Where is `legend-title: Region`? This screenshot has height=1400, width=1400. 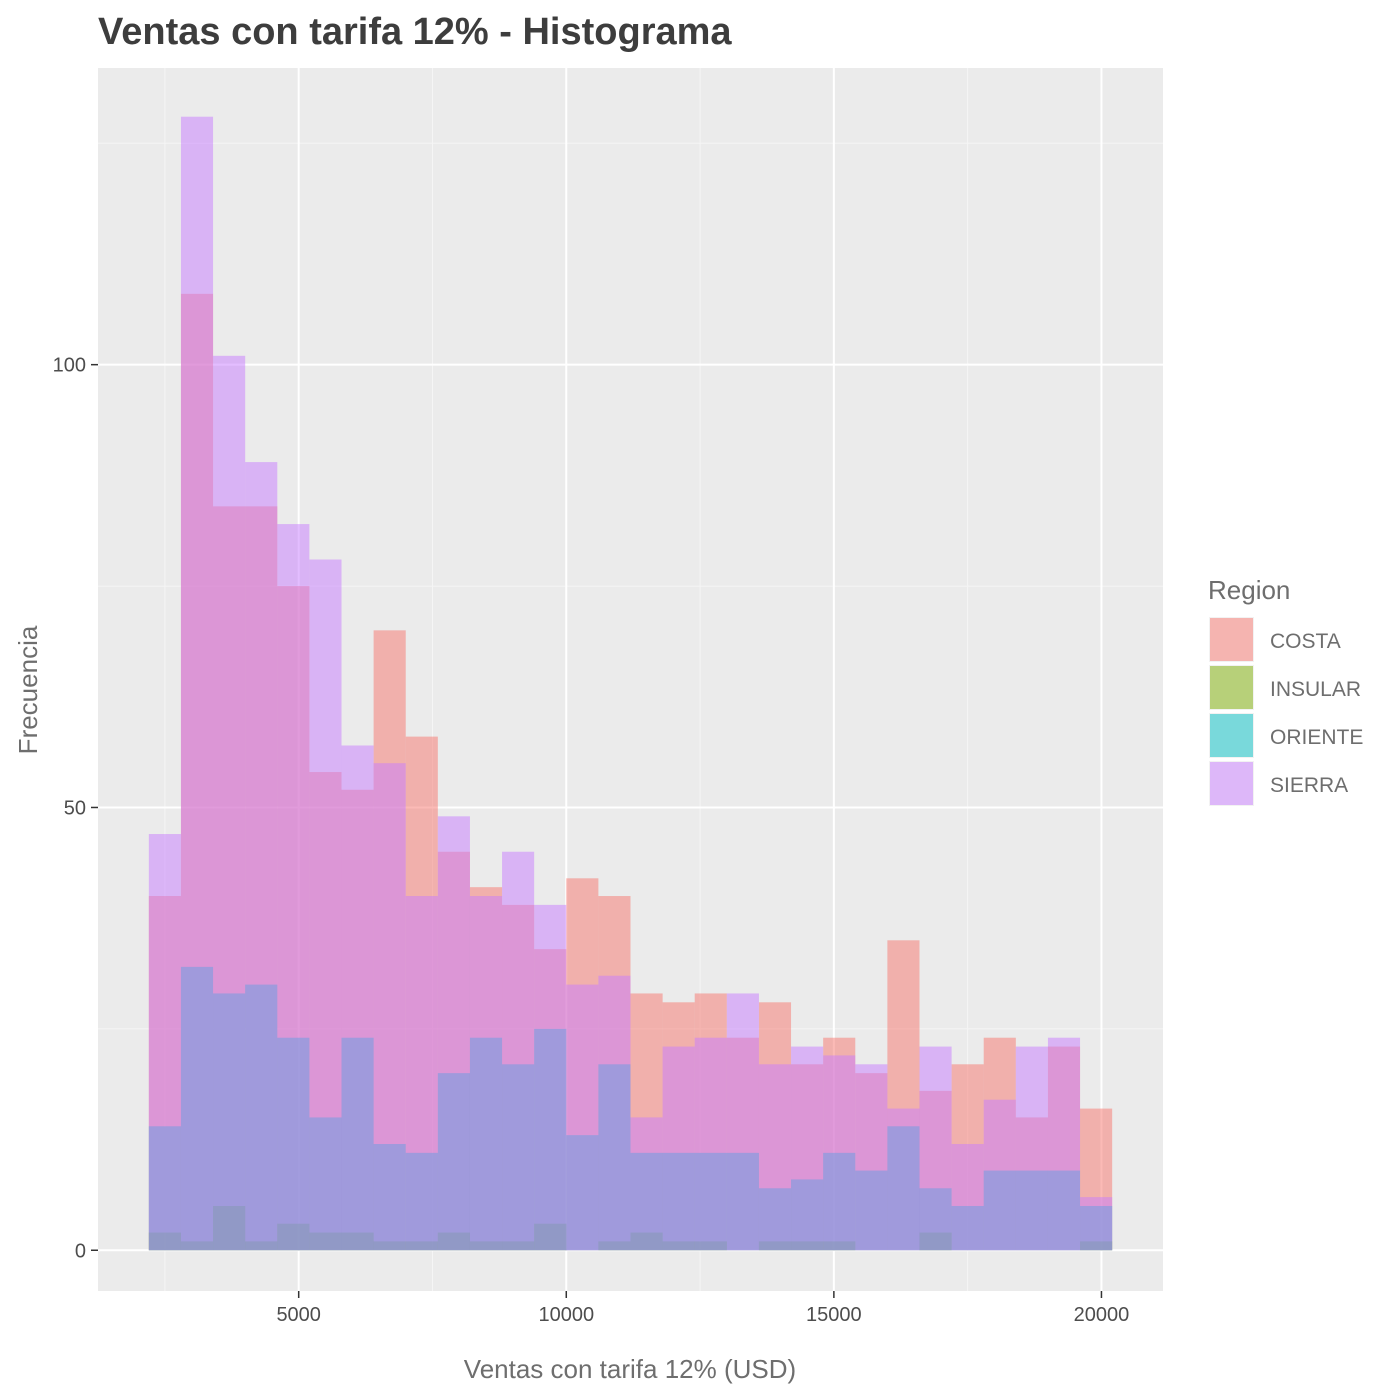 legend-title: Region is located at coordinates (1249, 590).